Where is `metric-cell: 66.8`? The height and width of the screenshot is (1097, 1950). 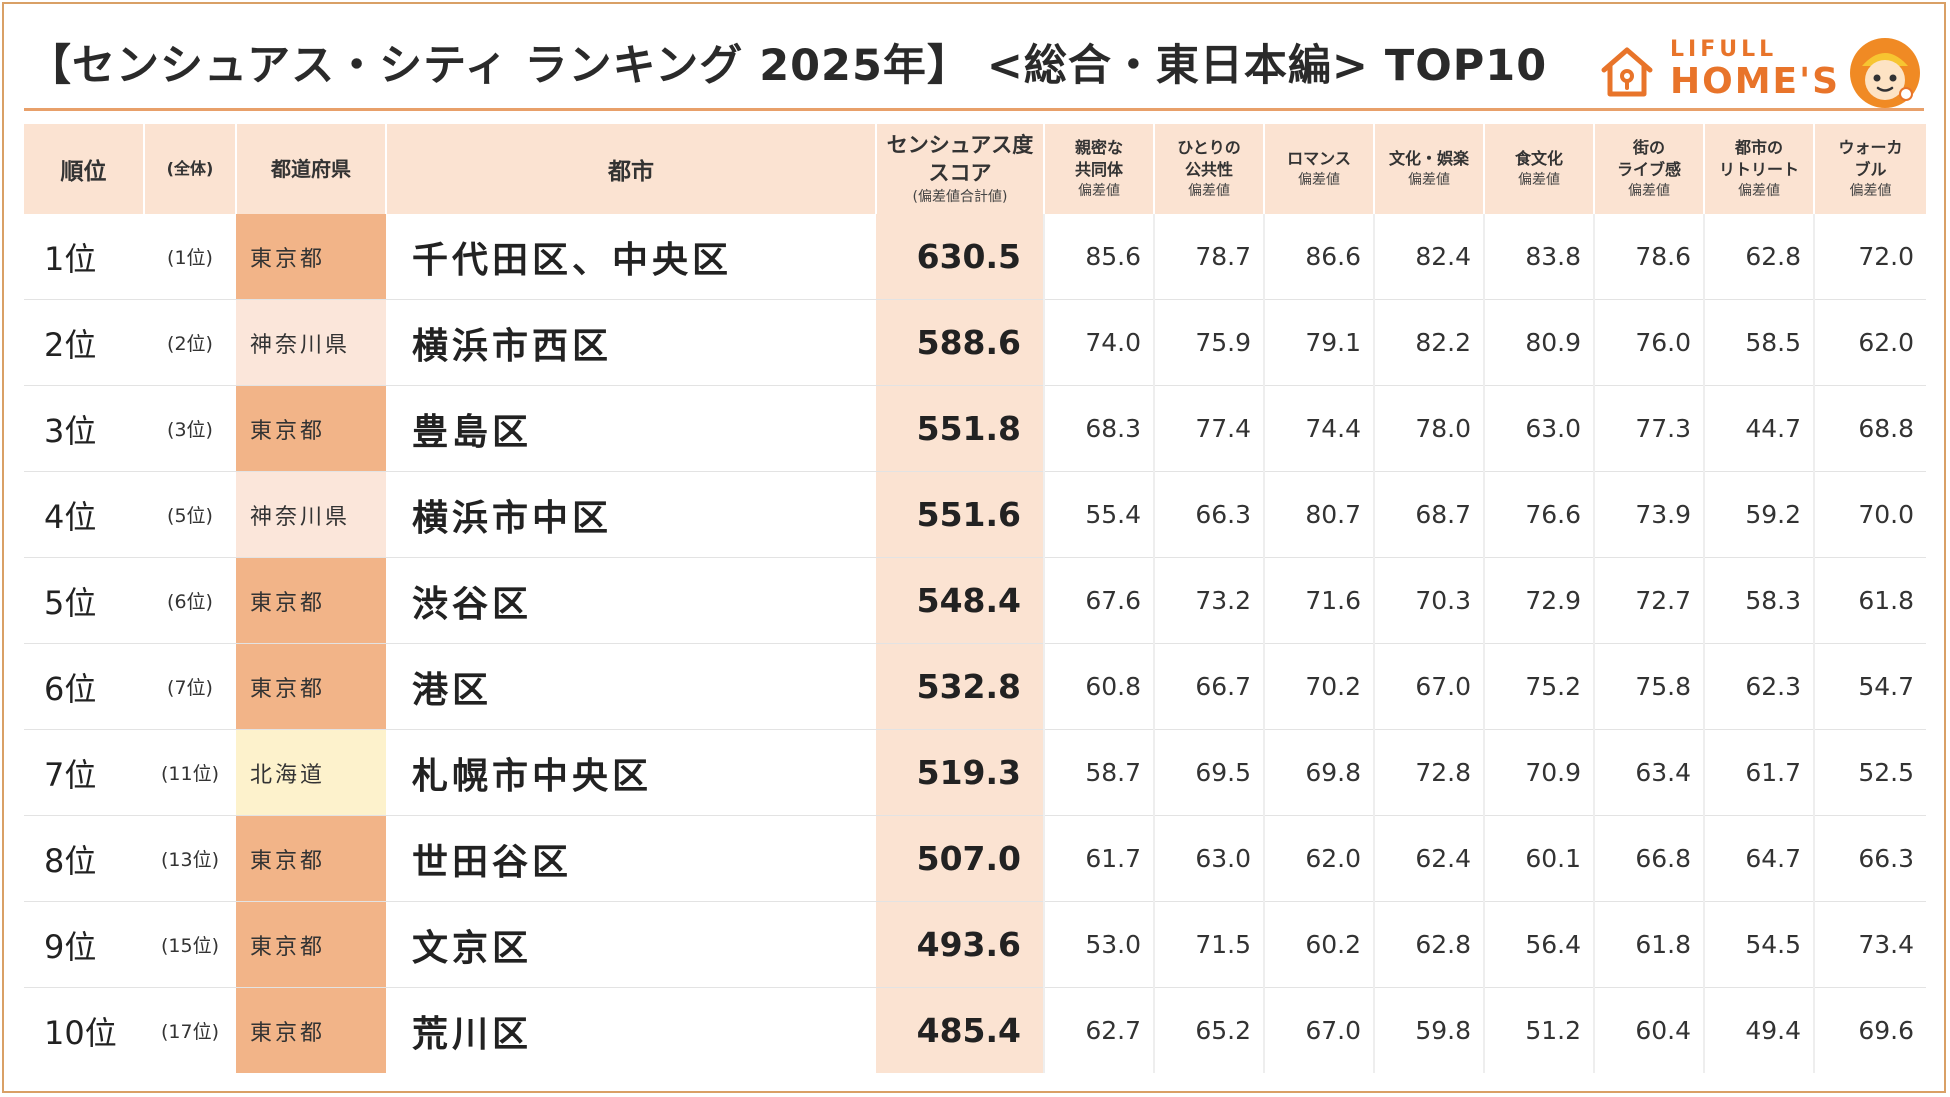 metric-cell: 66.8 is located at coordinates (1648, 858).